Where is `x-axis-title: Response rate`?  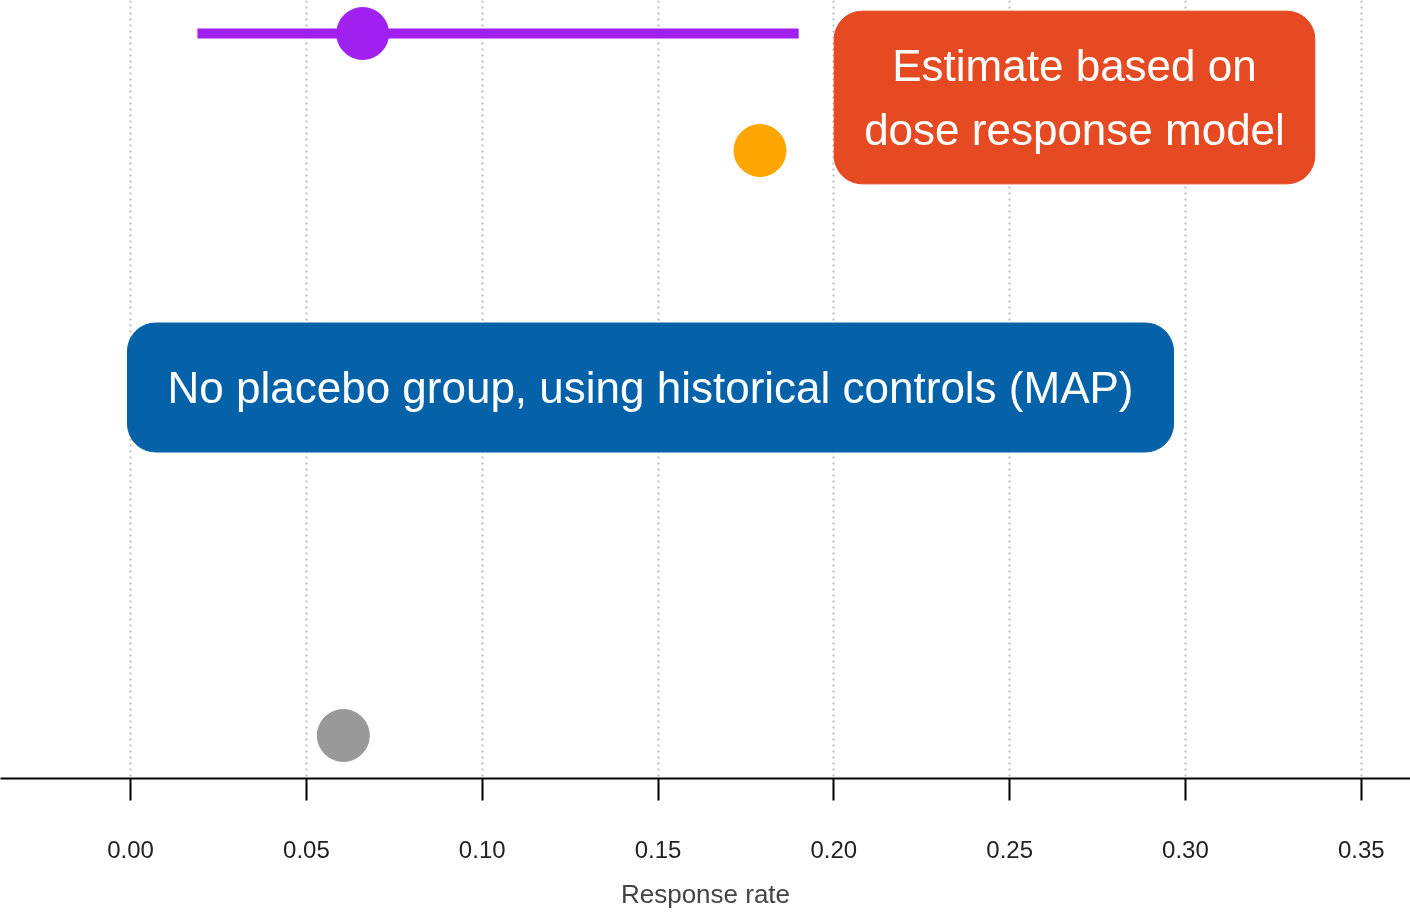
x-axis-title: Response rate is located at coordinates (705, 893).